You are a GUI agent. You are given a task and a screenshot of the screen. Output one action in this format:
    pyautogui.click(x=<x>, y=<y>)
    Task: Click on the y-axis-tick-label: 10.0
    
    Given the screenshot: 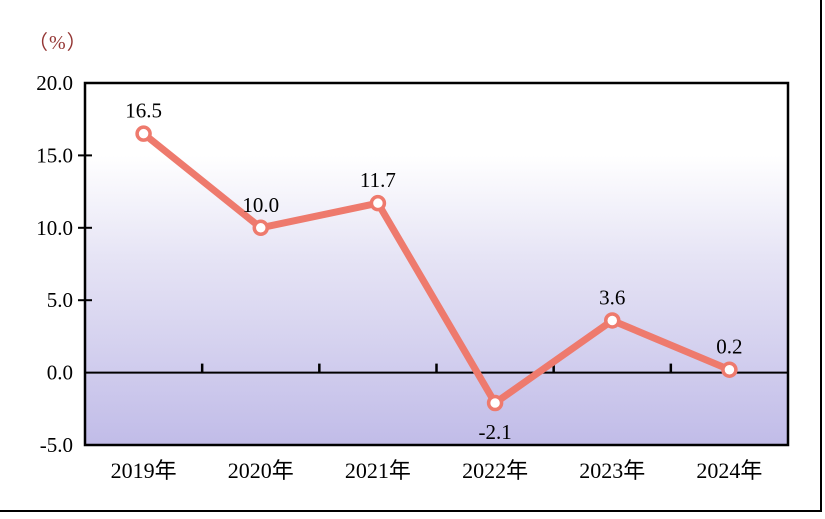 What is the action you would take?
    pyautogui.click(x=54, y=228)
    